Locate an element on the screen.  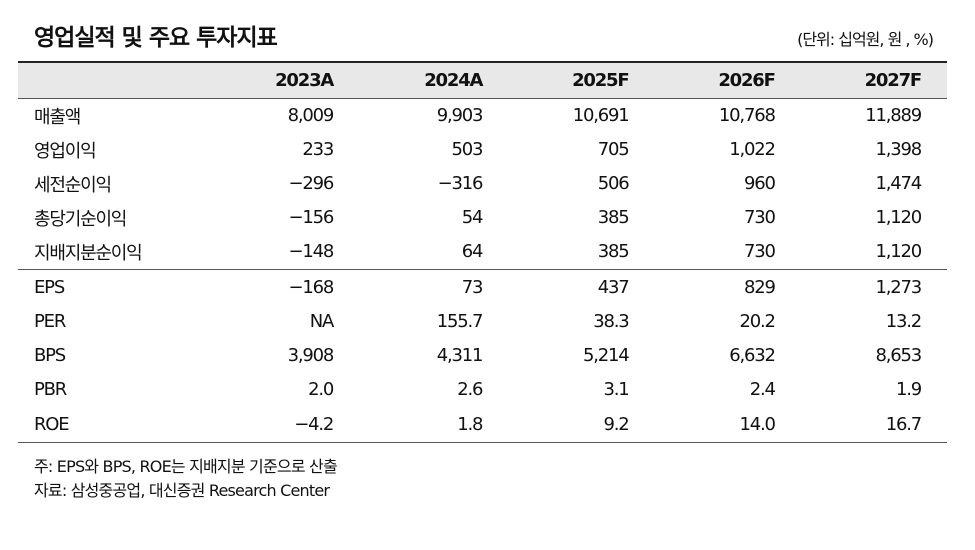
table-row: BPS 3,908 4,311 5,214 6,632 8,653 is located at coordinates (482, 356).